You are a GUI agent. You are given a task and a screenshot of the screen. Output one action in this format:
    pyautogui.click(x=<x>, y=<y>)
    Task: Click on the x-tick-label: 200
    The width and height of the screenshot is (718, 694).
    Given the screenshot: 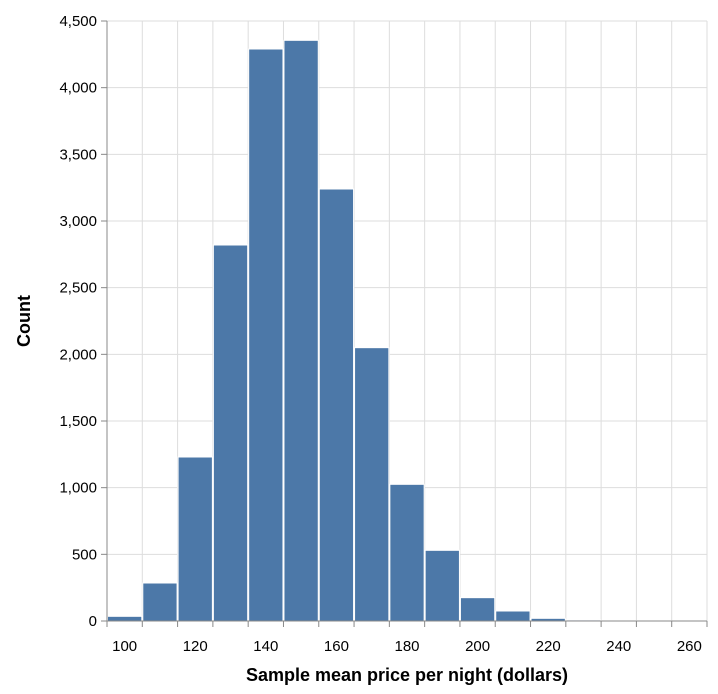 What is the action you would take?
    pyautogui.click(x=477, y=646)
    